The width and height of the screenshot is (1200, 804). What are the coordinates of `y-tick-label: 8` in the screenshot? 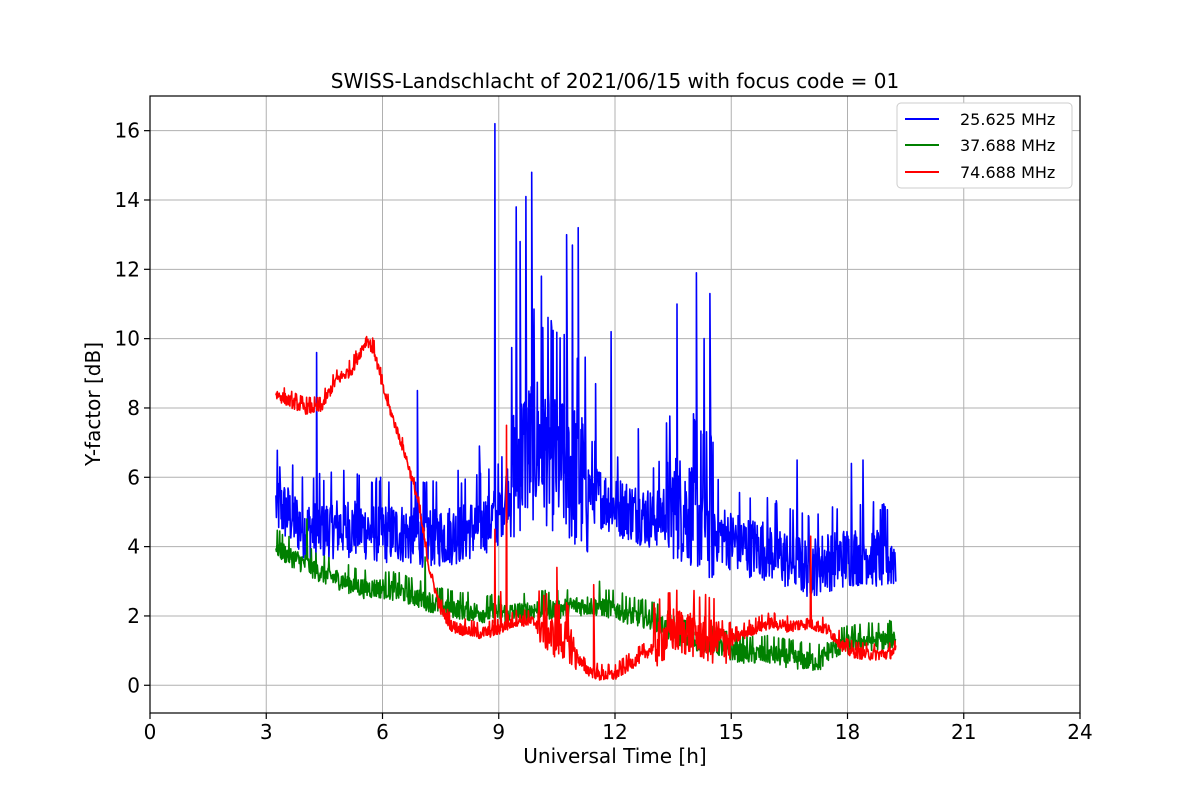 It's located at (133, 408).